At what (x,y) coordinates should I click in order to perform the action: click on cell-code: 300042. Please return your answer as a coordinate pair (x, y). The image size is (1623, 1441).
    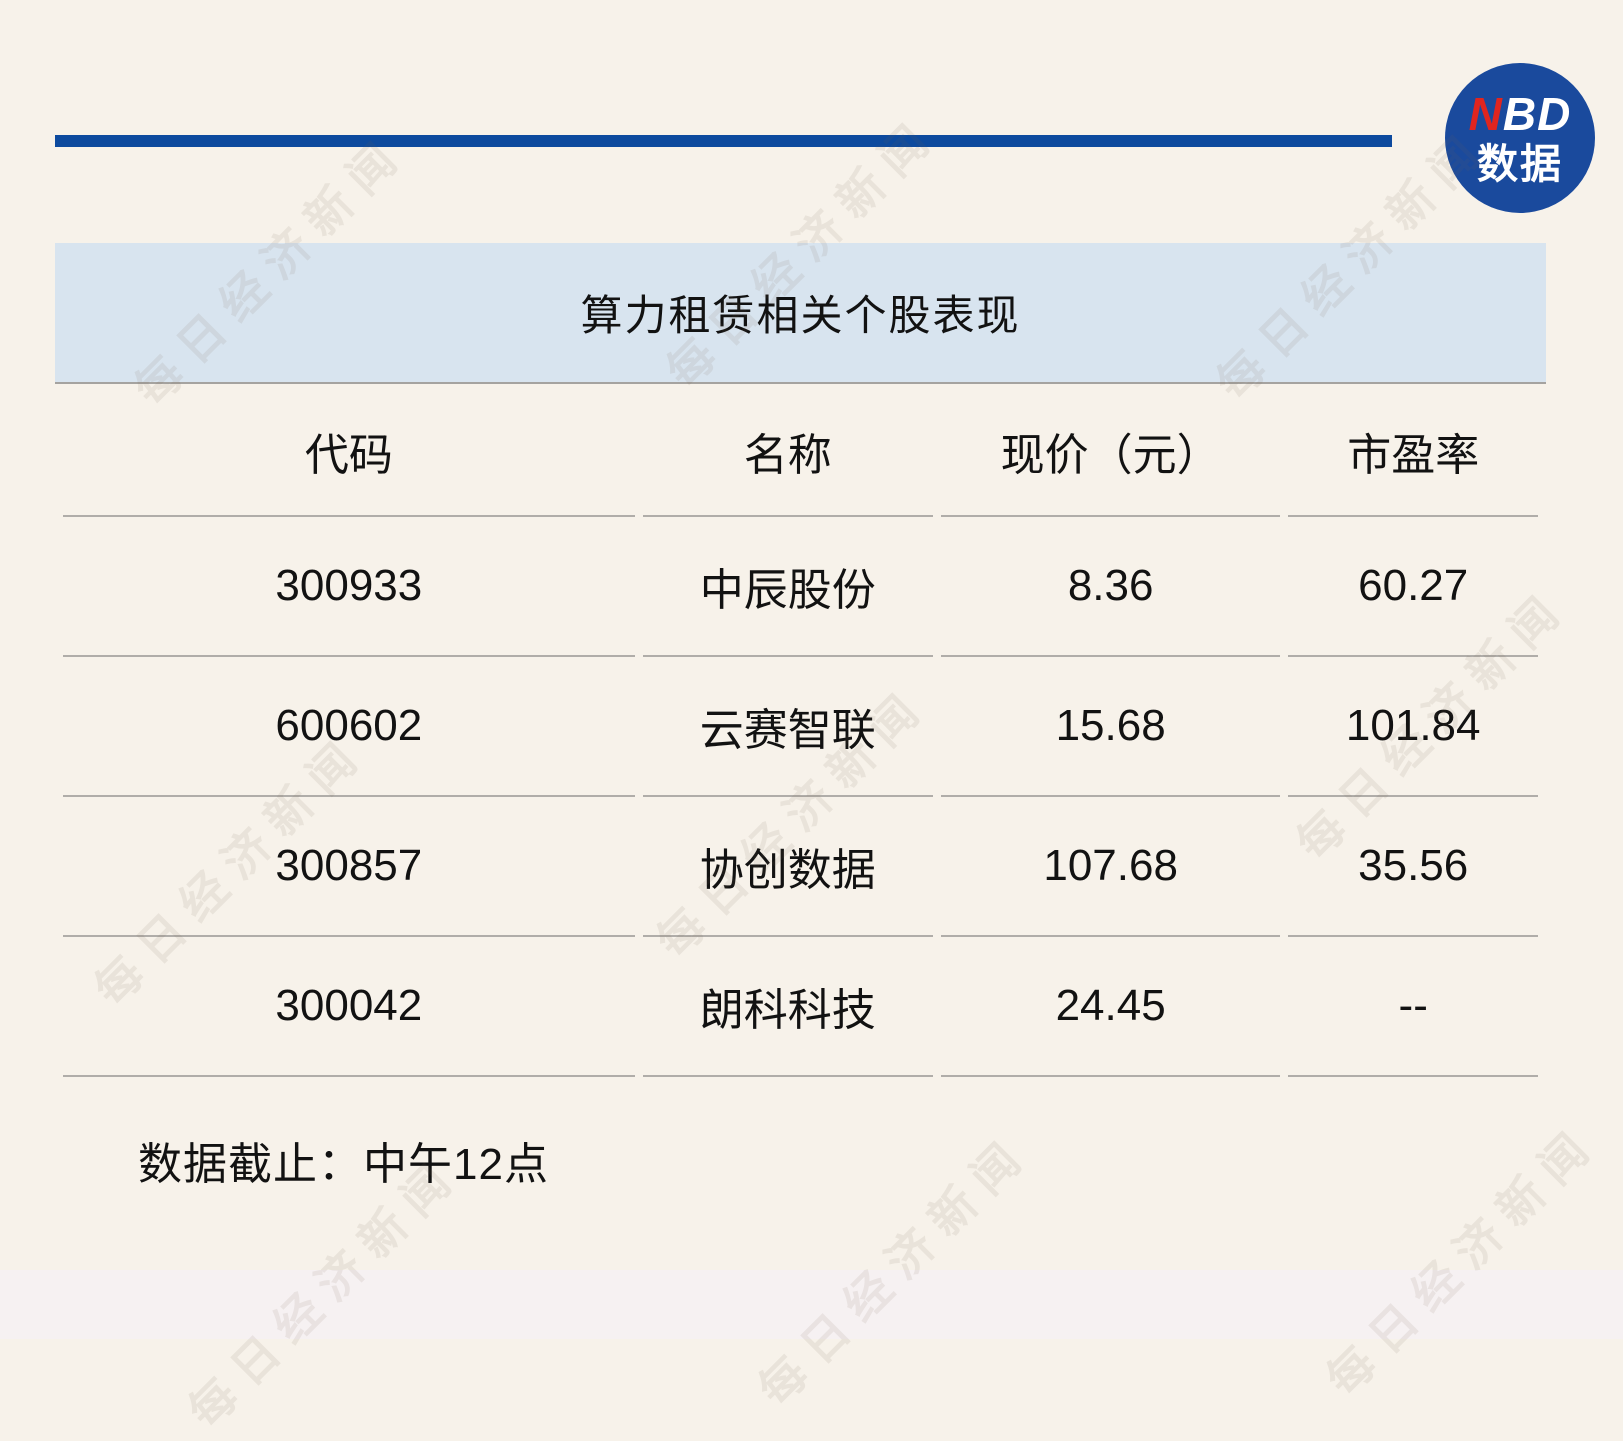
    Looking at the image, I should click on (349, 1007).